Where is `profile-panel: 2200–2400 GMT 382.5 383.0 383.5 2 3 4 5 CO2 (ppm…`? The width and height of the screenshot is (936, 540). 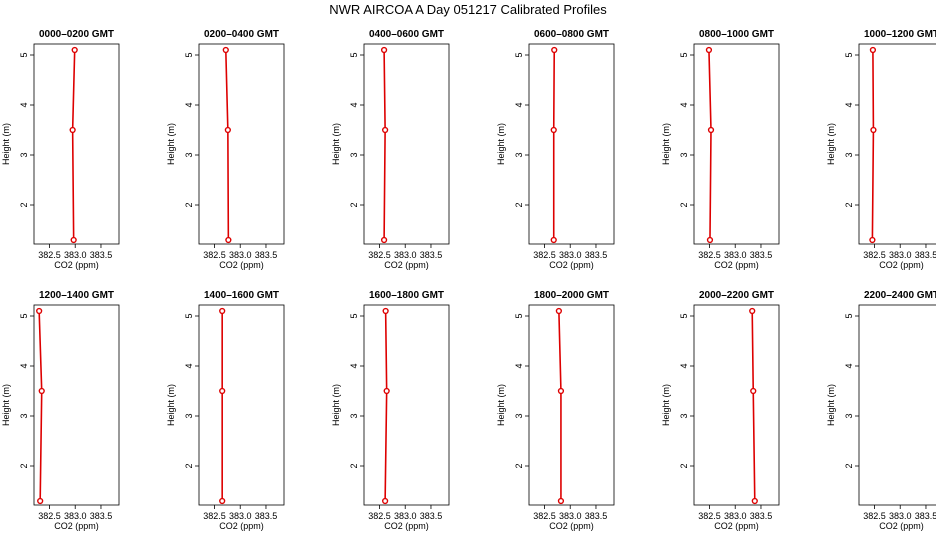 profile-panel: 2200–2400 GMT 382.5 383.0 383.5 2 3 4 5 CO2 (ppm… is located at coordinates (881, 410).